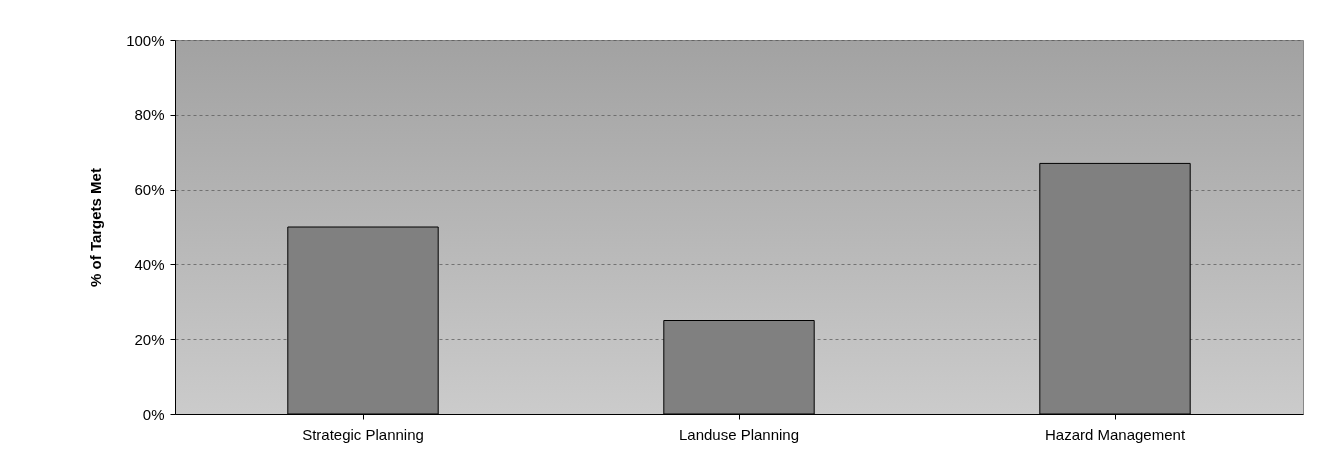 The width and height of the screenshot is (1322, 462). Describe the element at coordinates (149, 190) in the screenshot. I see `y-tick-label: 60%` at that location.